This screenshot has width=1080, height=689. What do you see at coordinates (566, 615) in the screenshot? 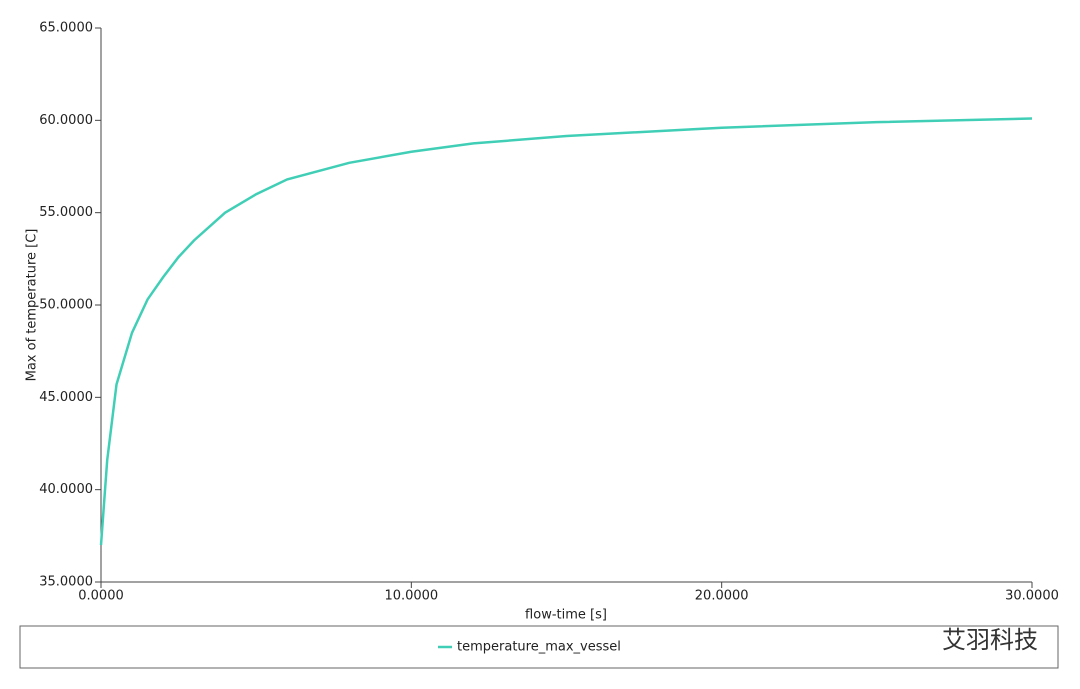
I see `x-axis-label: flow-time [s]` at bounding box center [566, 615].